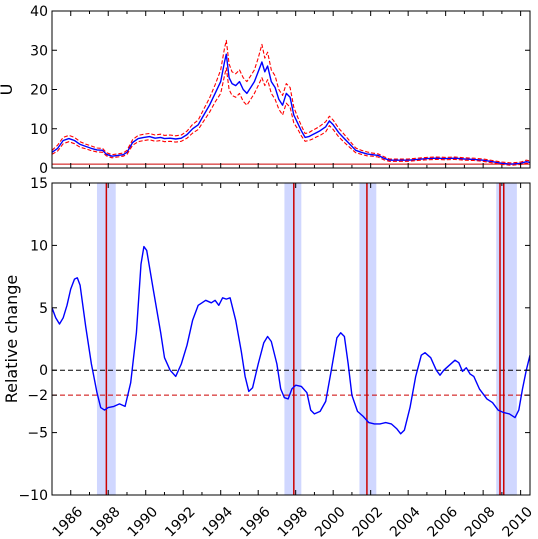 This screenshot has height=539, width=538. What do you see at coordinates (368, 521) in the screenshot?
I see `x-tick-label-2002: 2002` at bounding box center [368, 521].